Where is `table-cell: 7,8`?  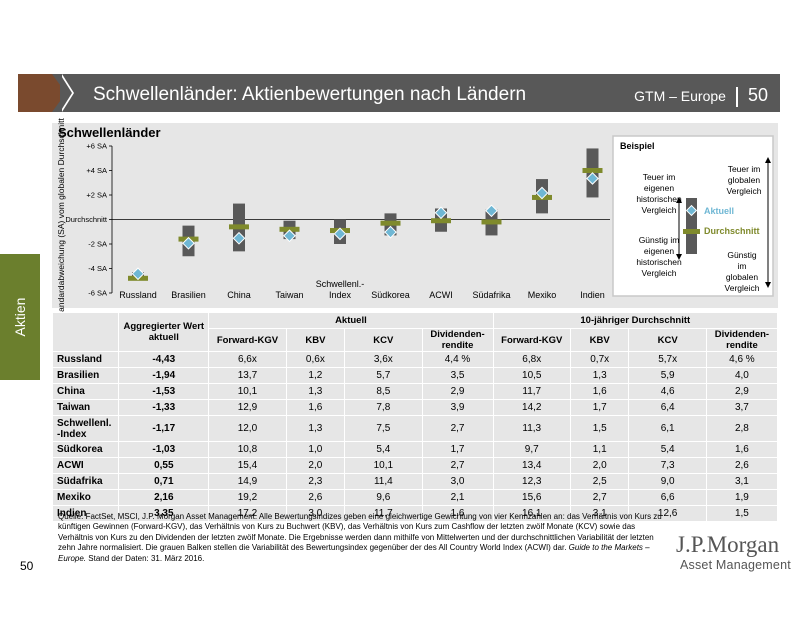
table-cell: 7,8 is located at coordinates (383, 407).